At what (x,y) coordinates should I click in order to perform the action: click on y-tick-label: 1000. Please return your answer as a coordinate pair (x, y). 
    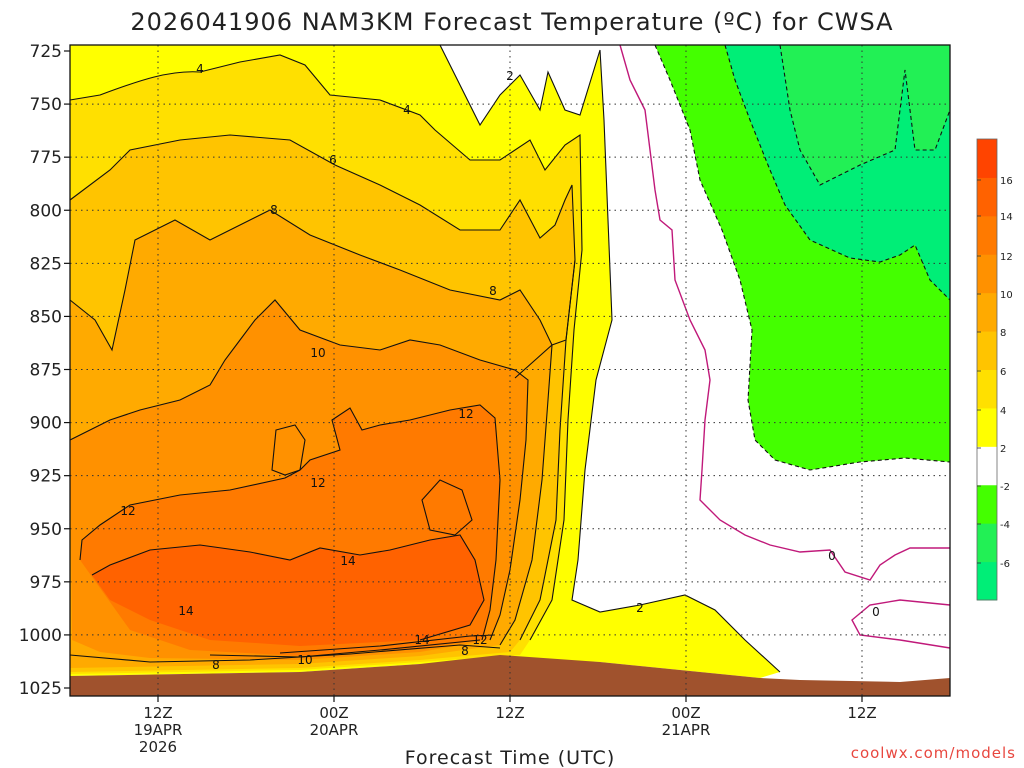
    Looking at the image, I should click on (40, 636).